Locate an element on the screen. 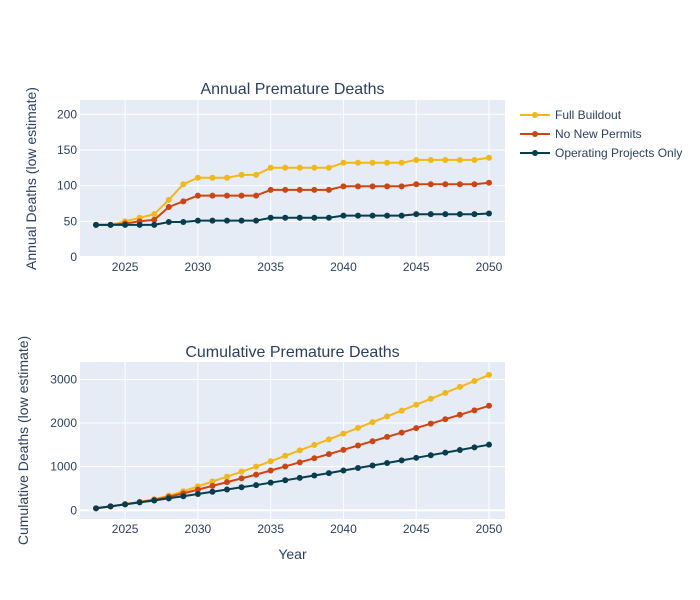 This screenshot has width=700, height=600. y-tick-label: 0 is located at coordinates (73, 510).